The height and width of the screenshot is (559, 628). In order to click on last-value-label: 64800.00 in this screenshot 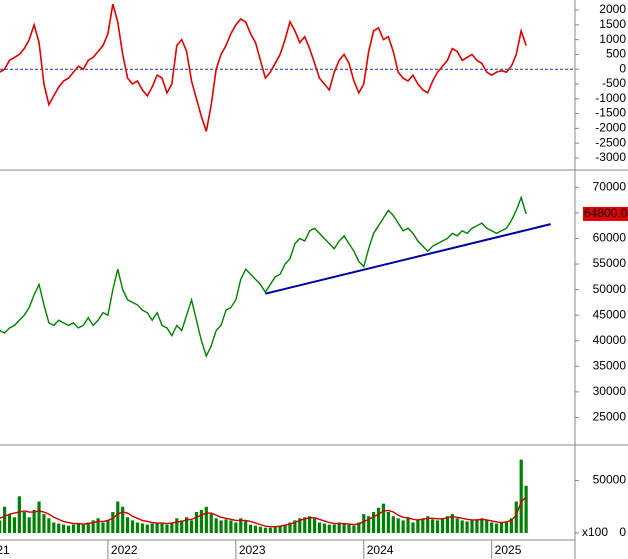, I will do `click(606, 213)`.